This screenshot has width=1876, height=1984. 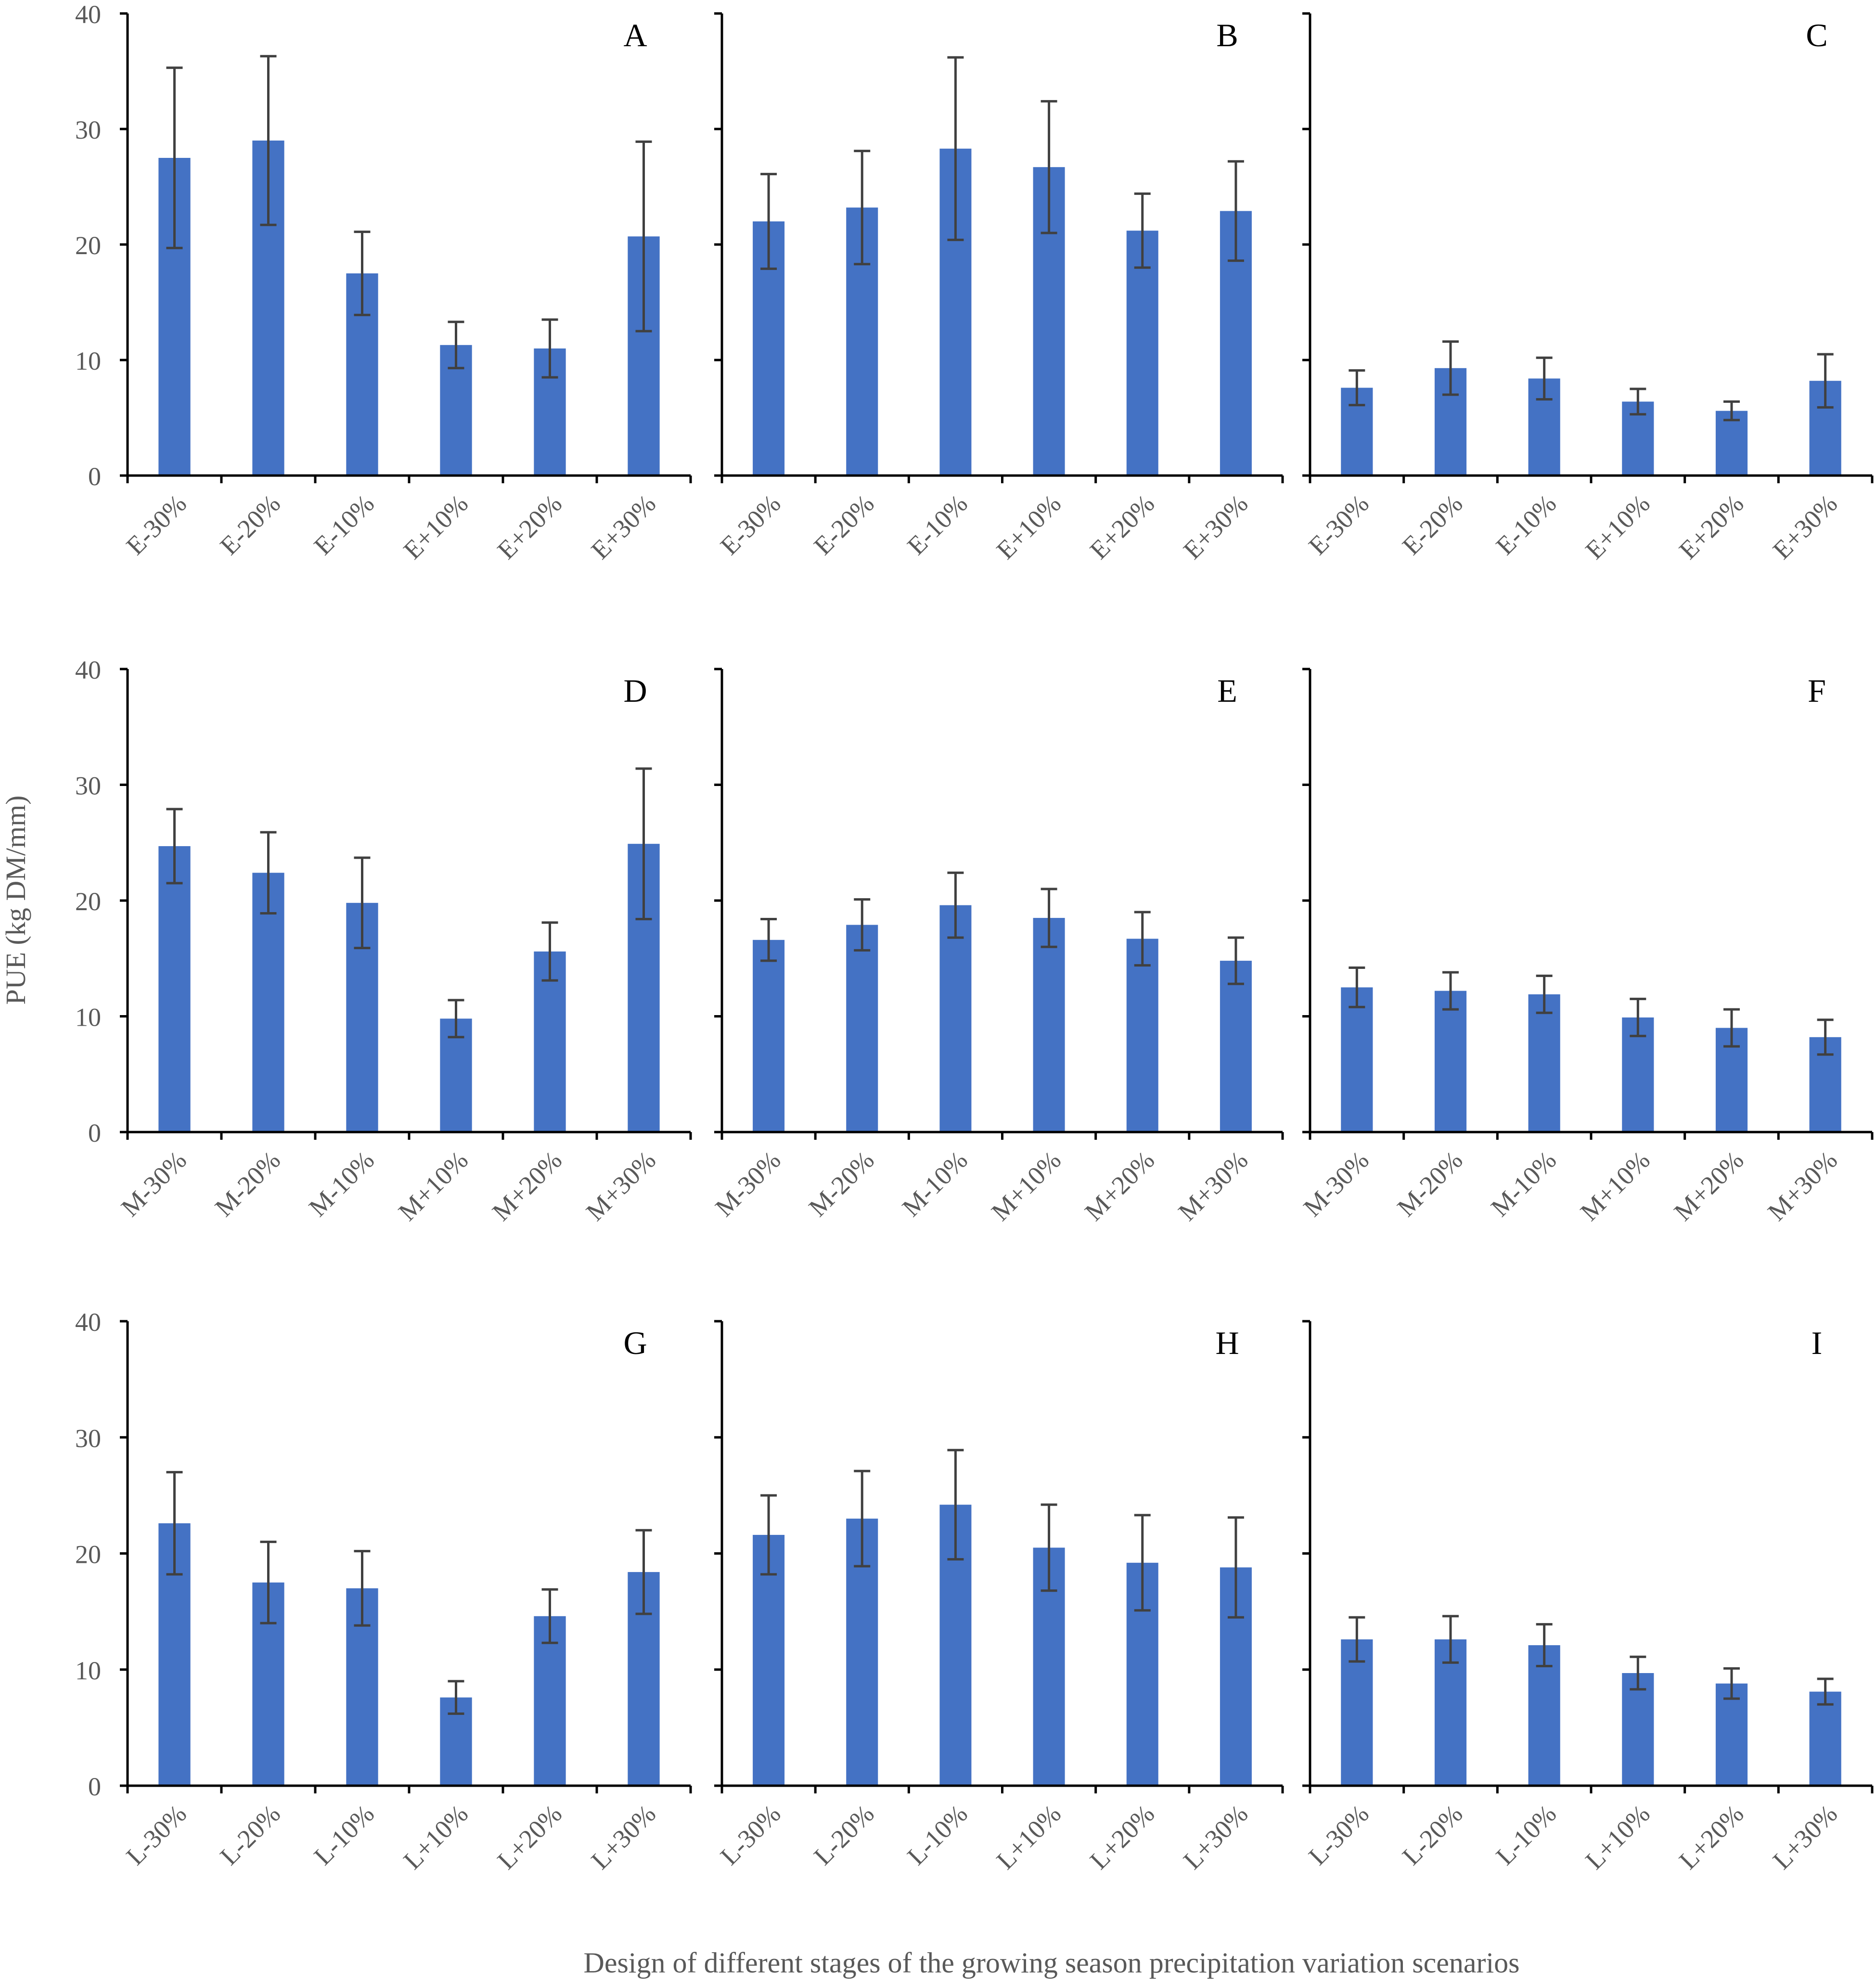 What do you see at coordinates (1588, 288) in the screenshot?
I see `panel-c: C E-30% E-20% E-10% E+10% E+20% E+30%` at bounding box center [1588, 288].